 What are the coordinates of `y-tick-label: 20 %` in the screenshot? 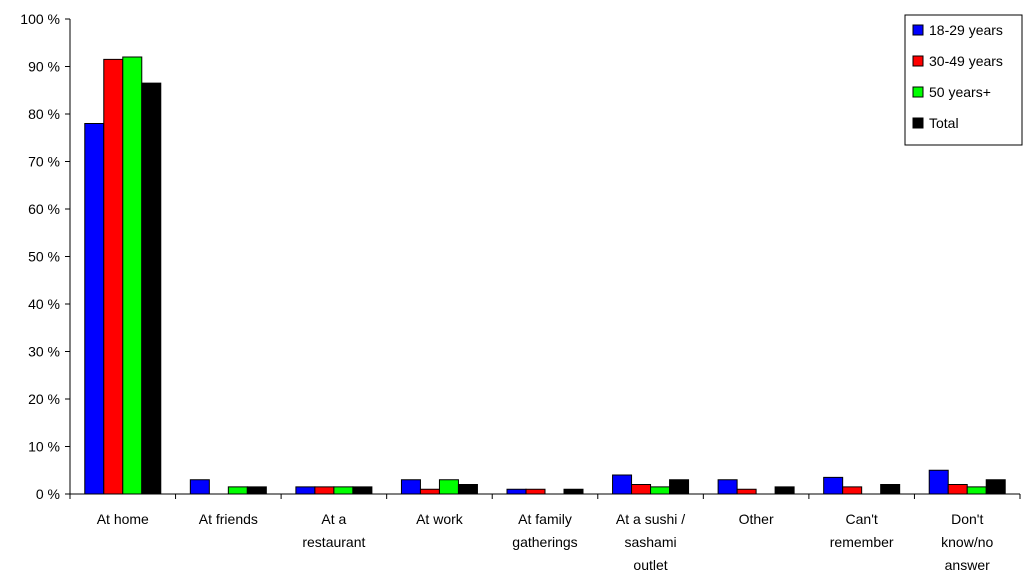 It's located at (44, 399).